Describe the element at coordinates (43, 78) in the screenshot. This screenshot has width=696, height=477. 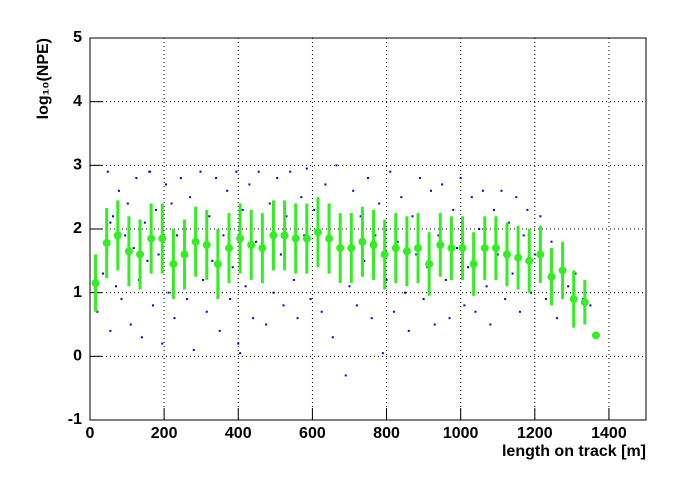
I see `y-axis-label: log₁₀(NPE)` at that location.